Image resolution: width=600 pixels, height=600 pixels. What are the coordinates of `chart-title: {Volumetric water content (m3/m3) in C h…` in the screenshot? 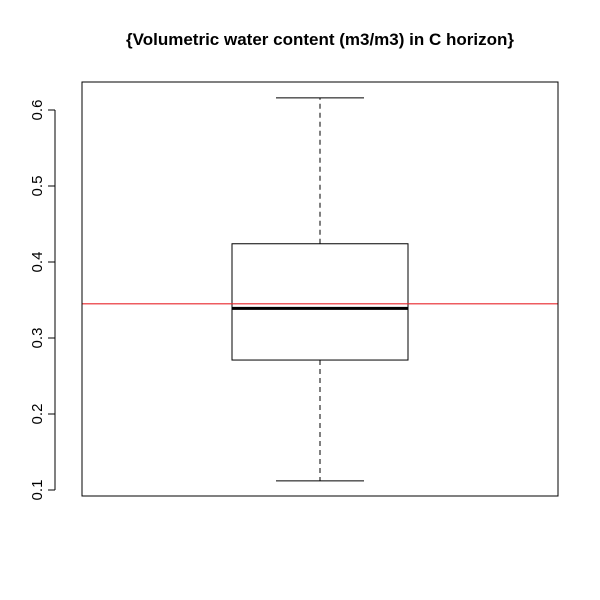 It's located at (320, 39).